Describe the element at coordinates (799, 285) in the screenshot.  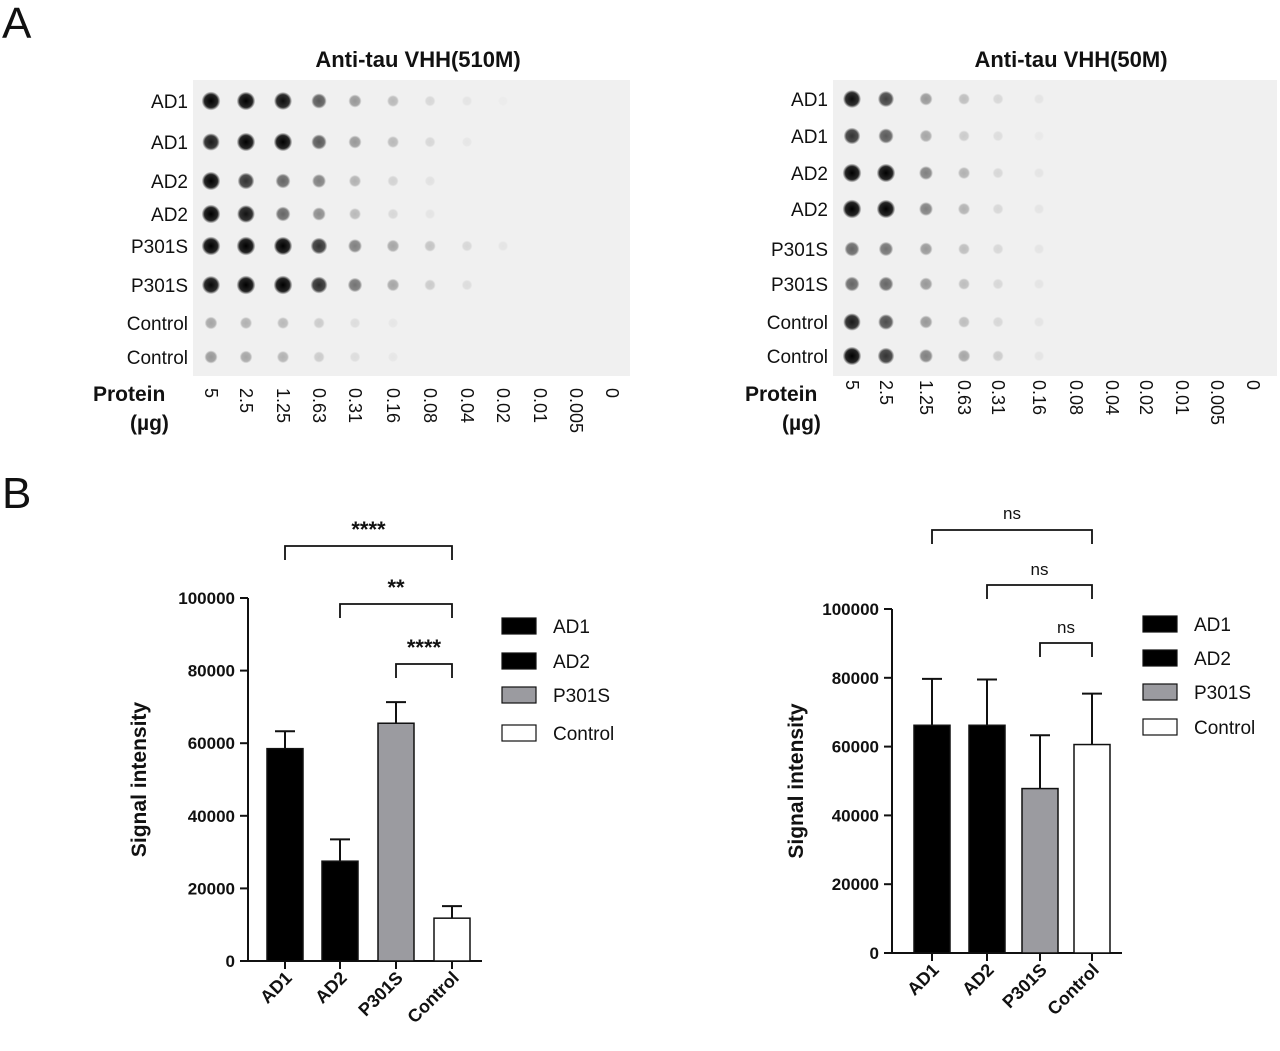
I see `blot-row-label: P301S` at that location.